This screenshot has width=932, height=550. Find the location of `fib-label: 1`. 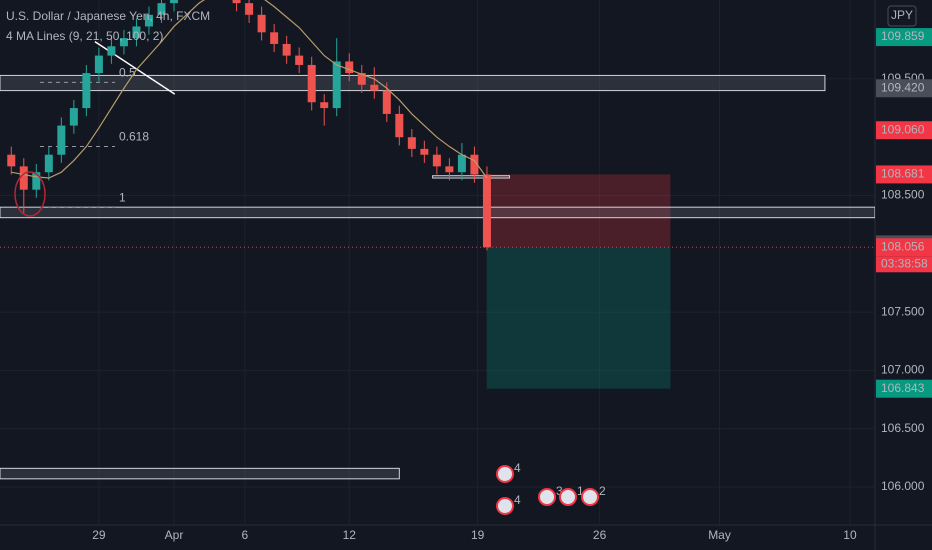

fib-label: 1 is located at coordinates (122, 197).